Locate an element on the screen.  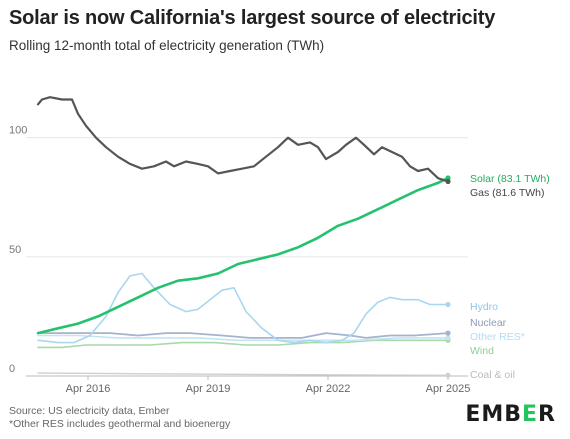
x-tick-label: Apr 2019 is located at coordinates (208, 389).